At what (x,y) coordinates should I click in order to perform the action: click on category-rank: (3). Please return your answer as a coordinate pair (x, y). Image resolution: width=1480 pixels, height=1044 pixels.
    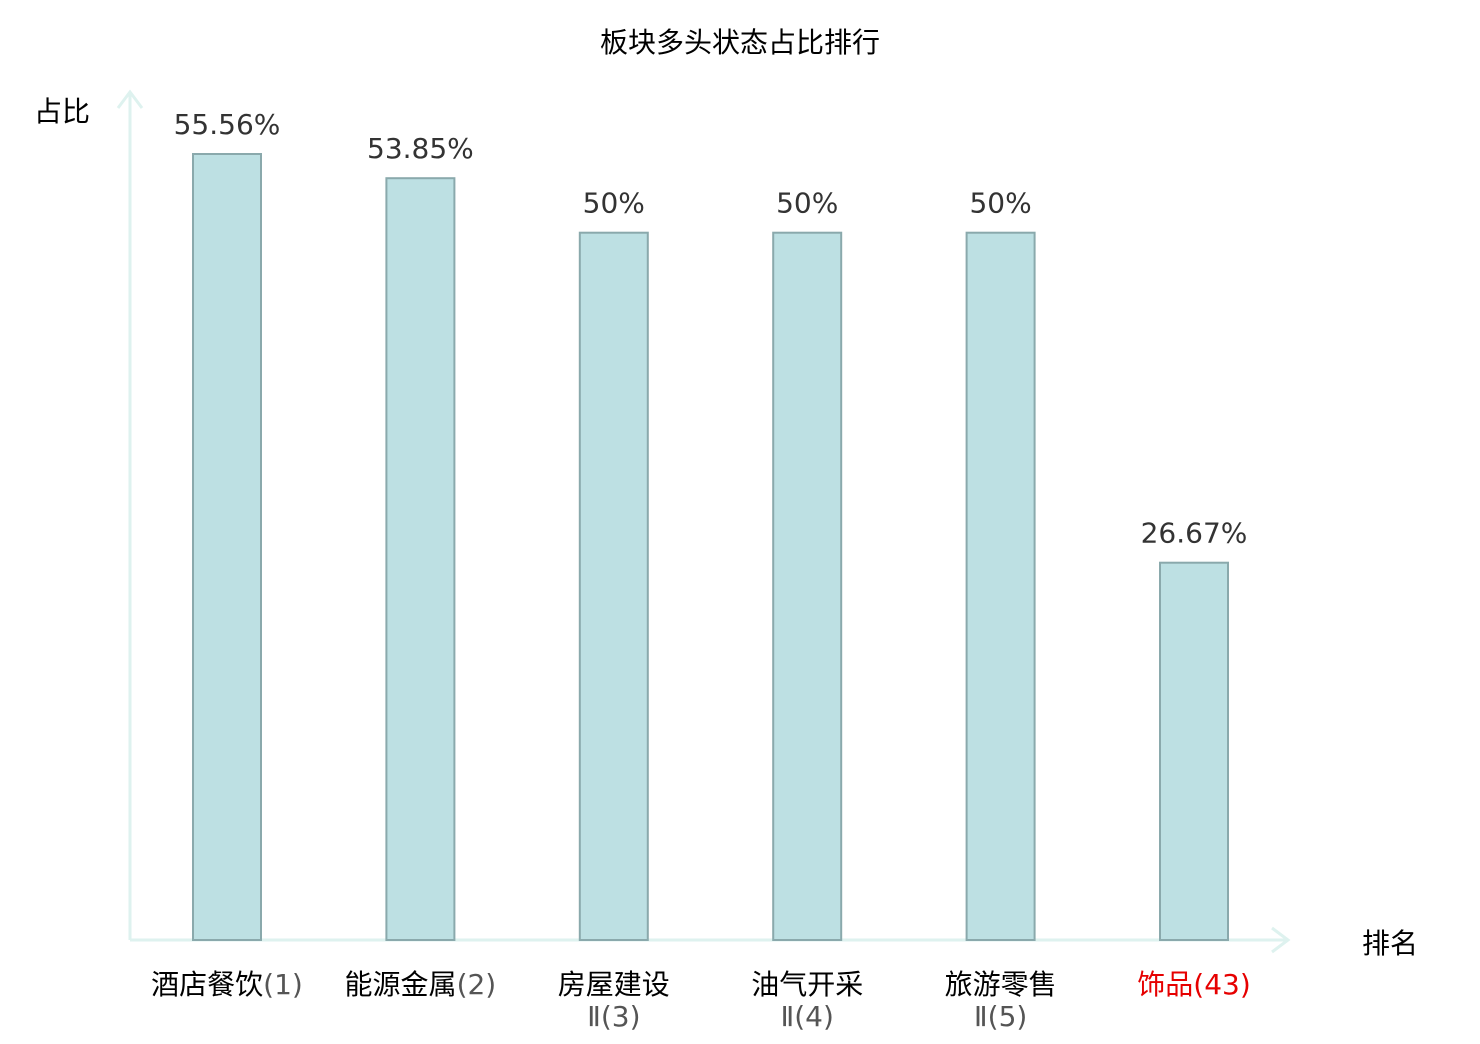
    Looking at the image, I should click on (621, 1016).